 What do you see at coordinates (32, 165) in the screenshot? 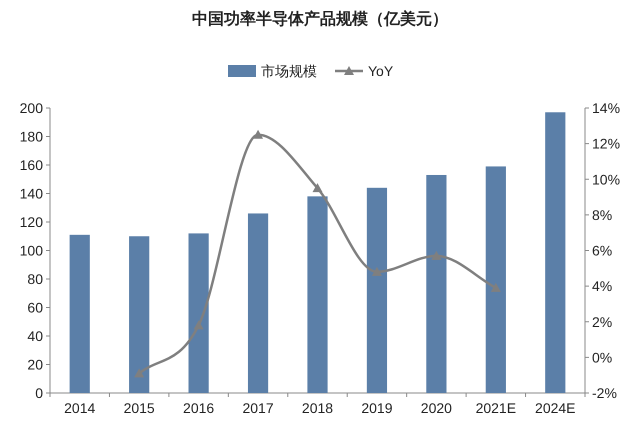
I see `y-tick-label: 160` at bounding box center [32, 165].